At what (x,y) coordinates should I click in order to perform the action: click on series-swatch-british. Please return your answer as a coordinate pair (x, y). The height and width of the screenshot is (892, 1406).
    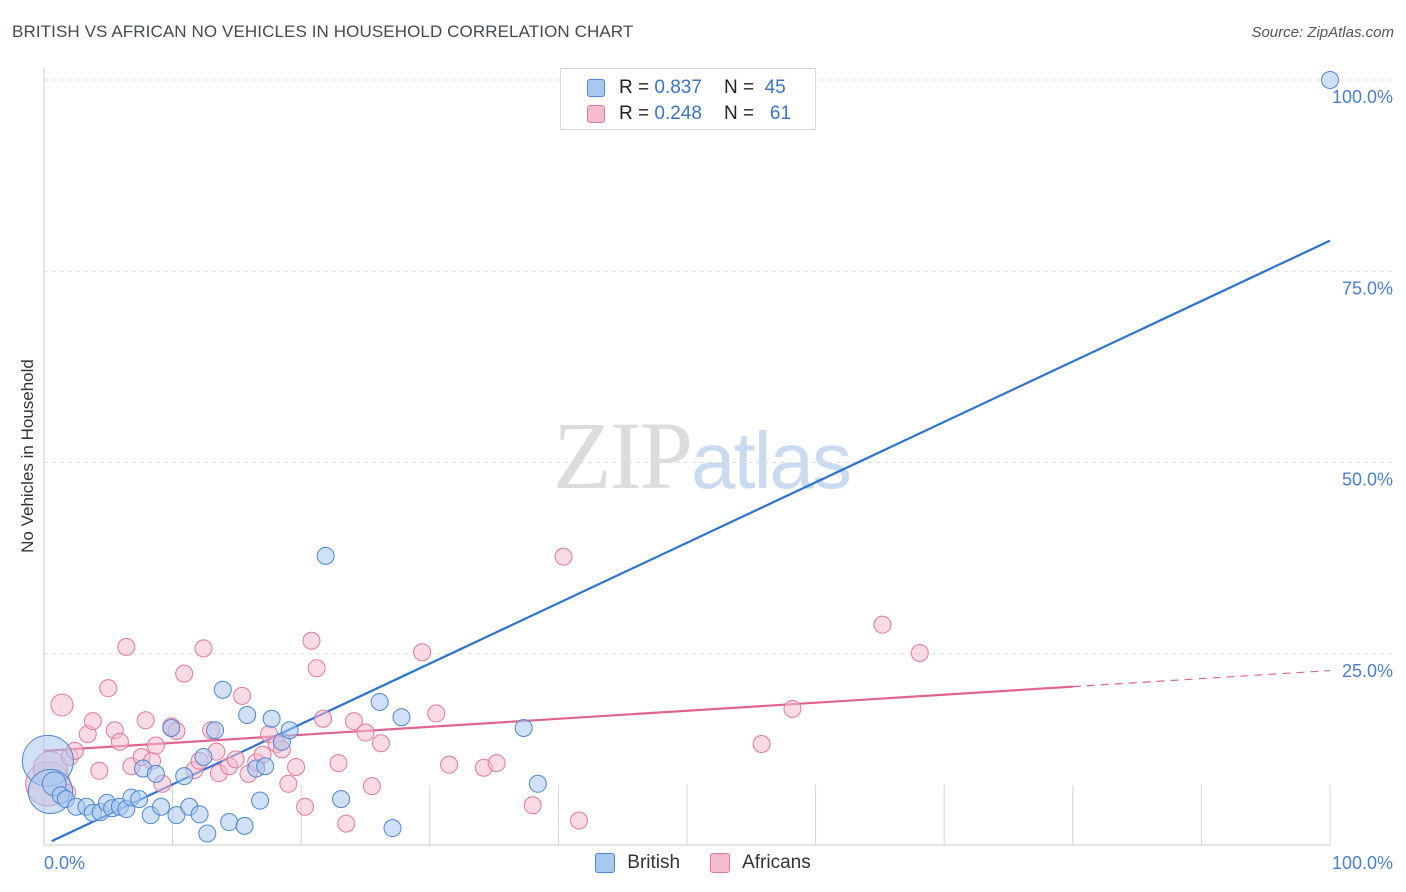
    Looking at the image, I should click on (605, 863).